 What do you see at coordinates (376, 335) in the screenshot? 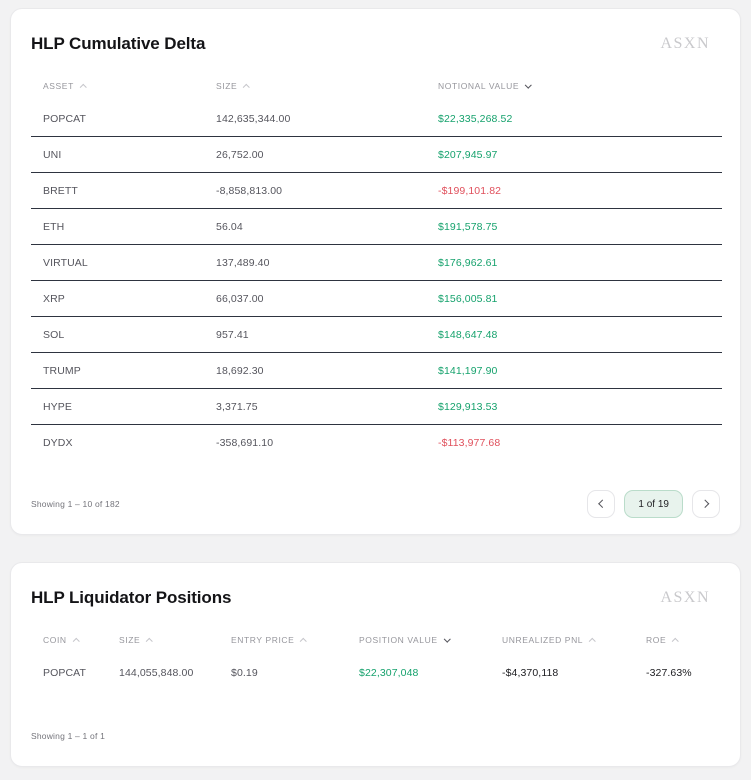
I see `table-row: SOL 957.41 $148,647.48` at bounding box center [376, 335].